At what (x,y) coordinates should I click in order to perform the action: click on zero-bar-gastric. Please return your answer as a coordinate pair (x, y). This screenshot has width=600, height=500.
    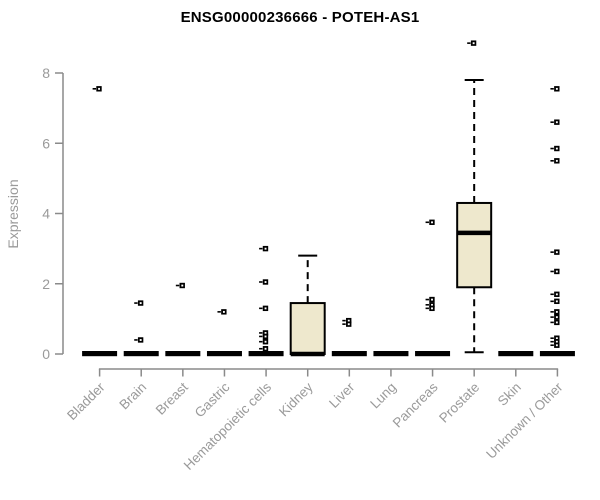
    Looking at the image, I should click on (224, 354).